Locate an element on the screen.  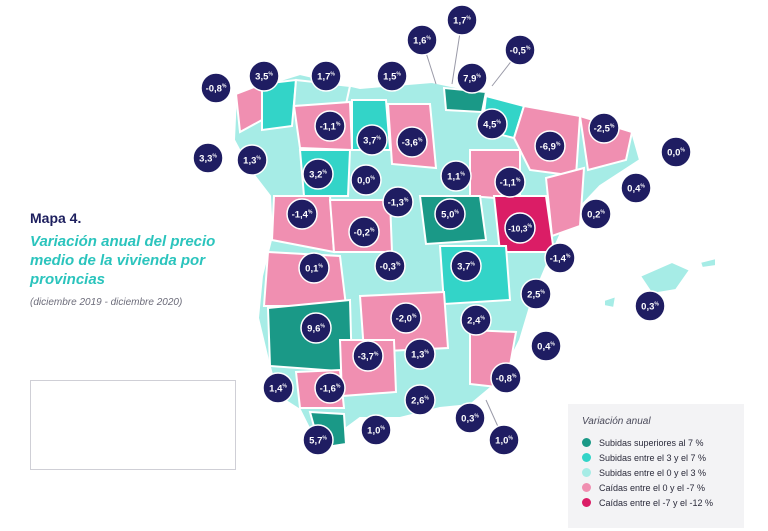
bubble-value: 1,7% is located at coordinates (462, 21).